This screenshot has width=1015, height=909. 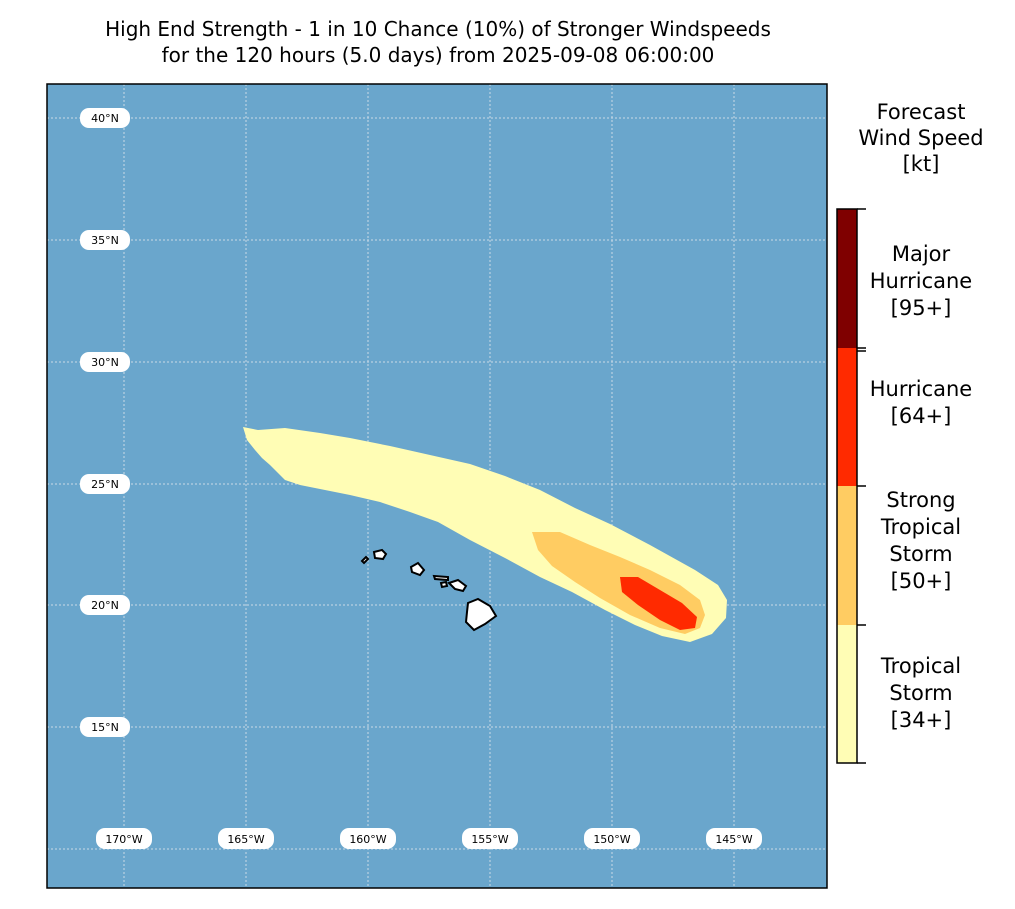 I want to click on lon-label-155: 155°W, so click(x=490, y=838).